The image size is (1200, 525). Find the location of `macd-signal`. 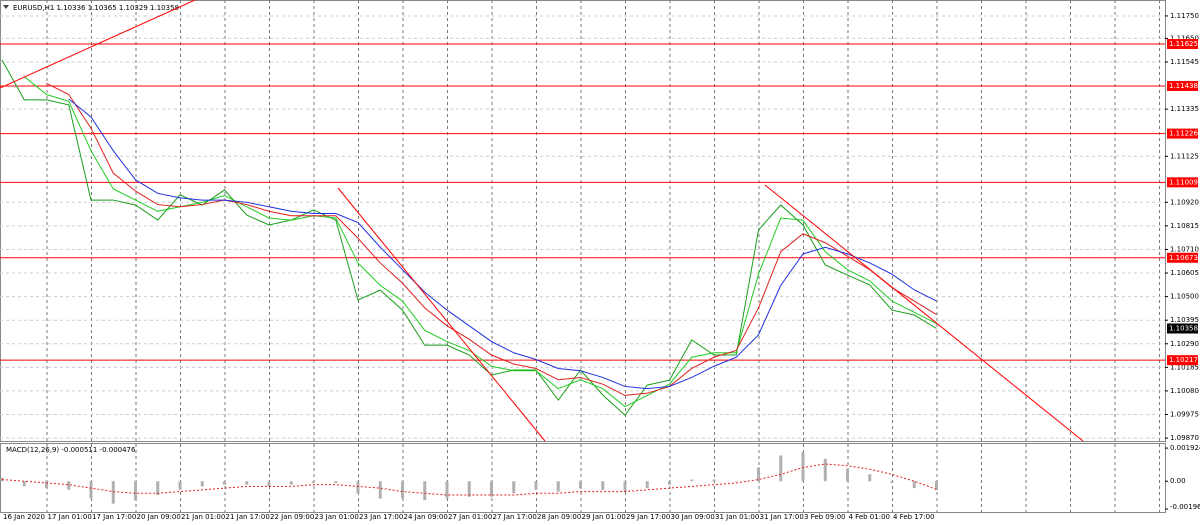

macd-signal is located at coordinates (469, 479).